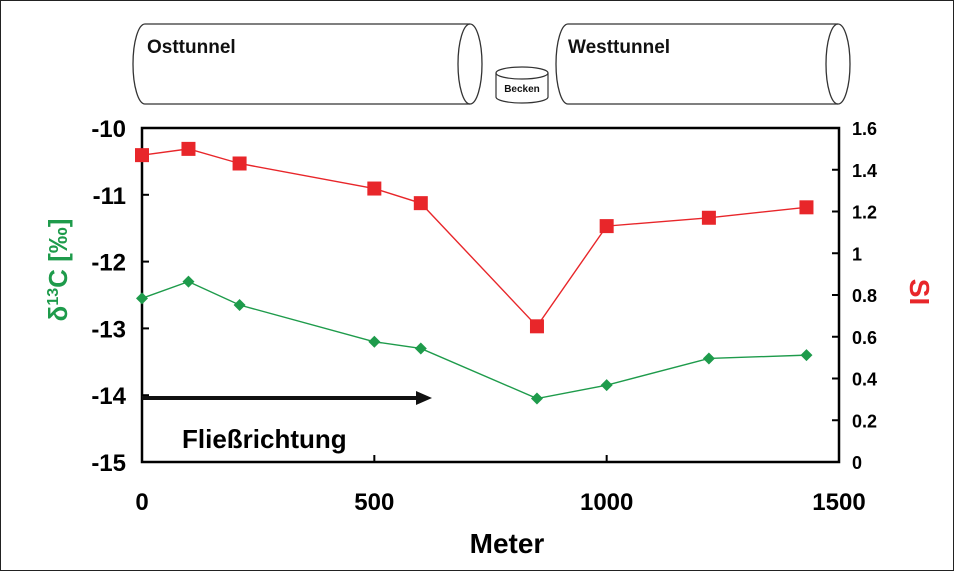 This screenshot has height=571, width=954. What do you see at coordinates (507, 543) in the screenshot?
I see `x-axis-title: Meter` at bounding box center [507, 543].